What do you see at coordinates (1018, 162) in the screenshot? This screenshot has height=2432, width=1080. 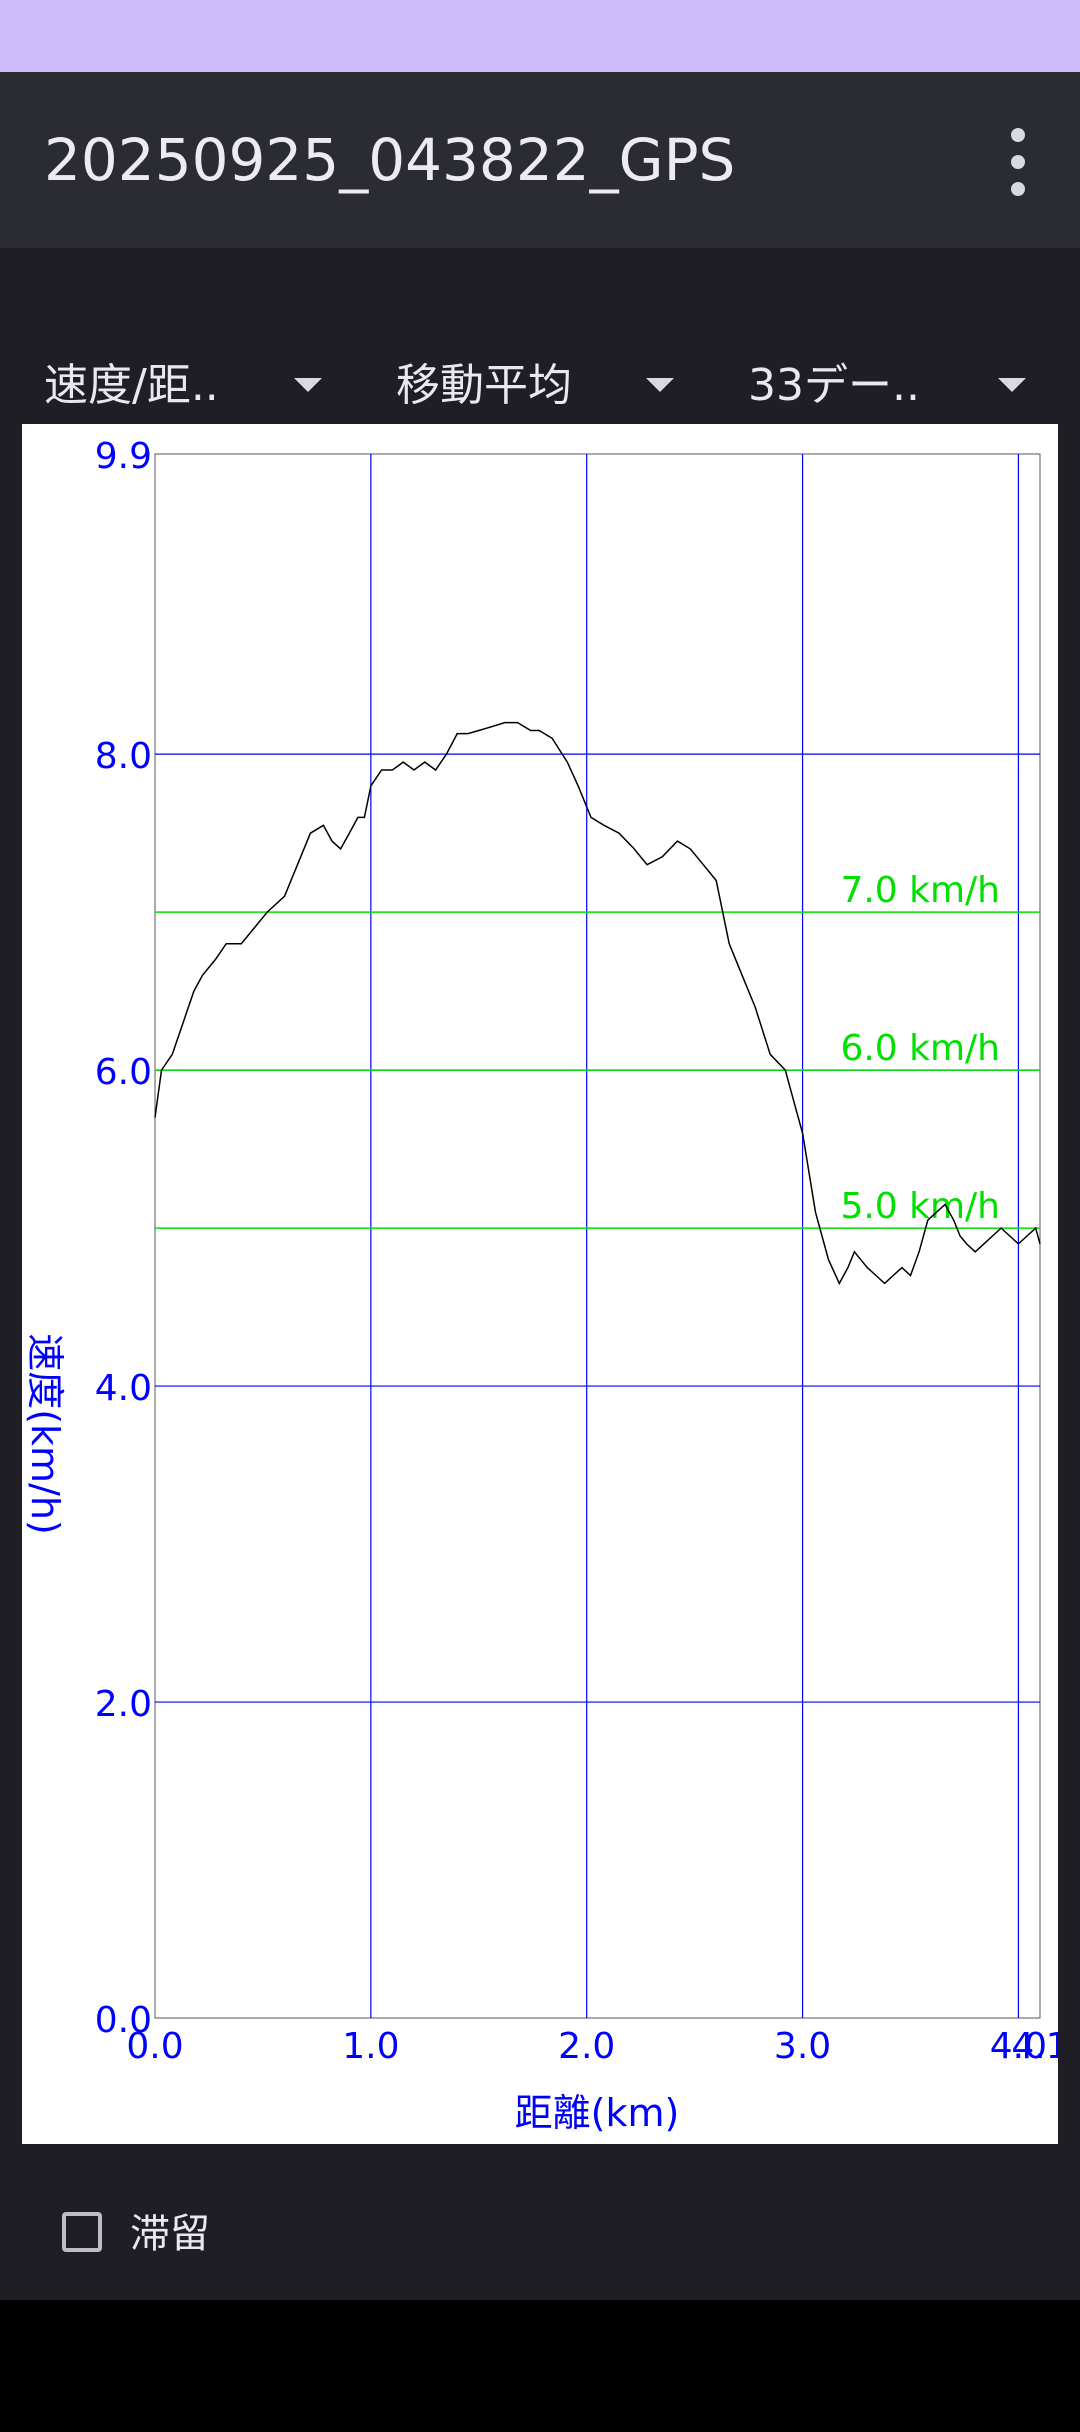 I see `more-vert-icon` at bounding box center [1018, 162].